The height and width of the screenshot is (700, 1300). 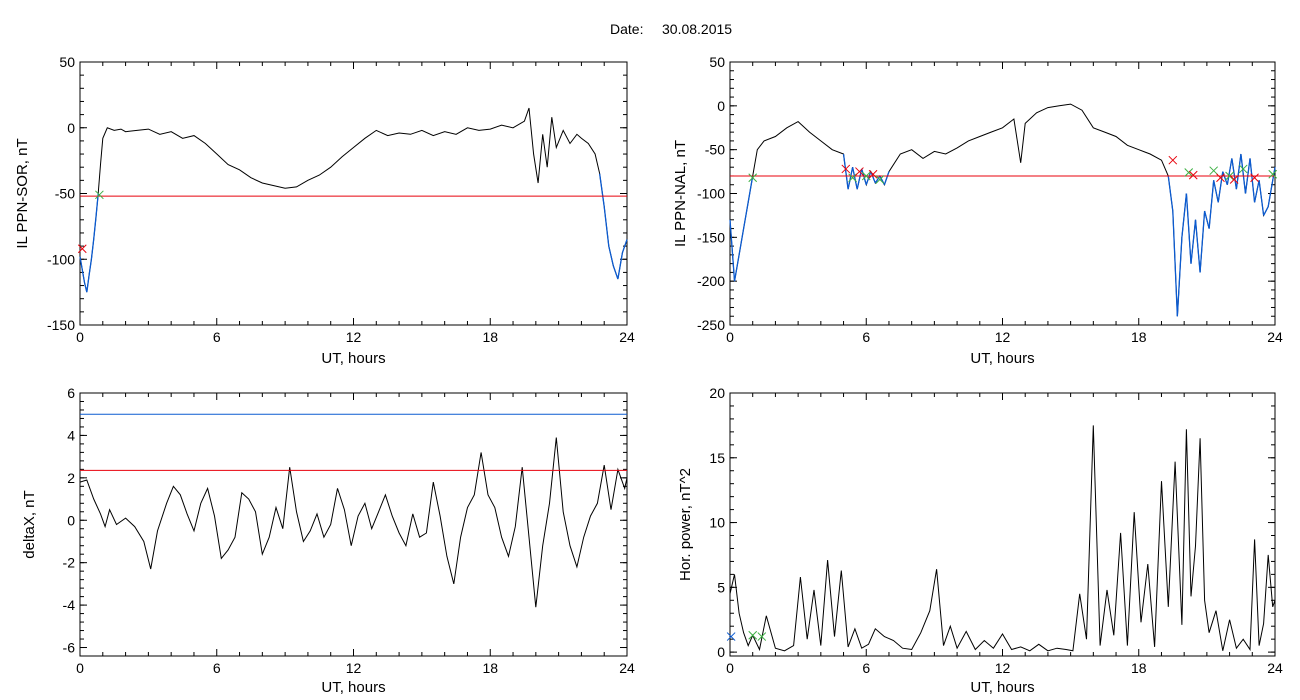 What do you see at coordinates (353, 358) in the screenshot?
I see `panel-sor-xlabel: UT, hours` at bounding box center [353, 358].